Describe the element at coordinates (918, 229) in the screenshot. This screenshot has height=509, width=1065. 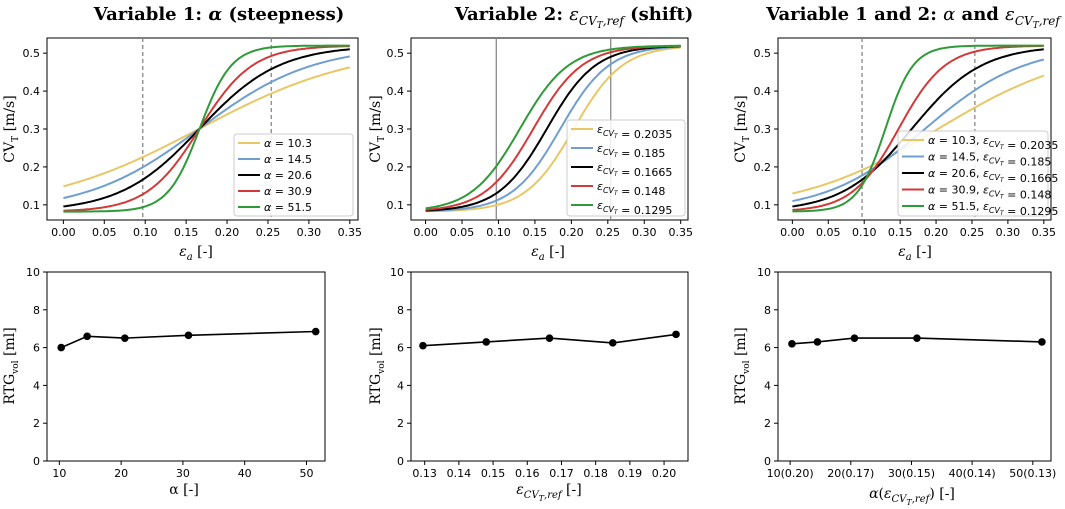
I see `panel3-x-ticks: 0.00 0.05 0.10 0.15 0.20 0.25 0.30 0.35` at that location.